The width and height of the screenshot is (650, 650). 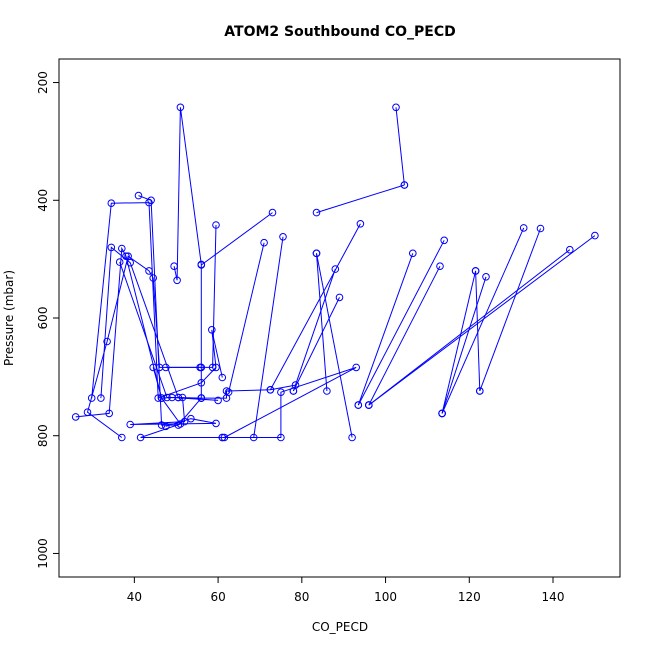 What do you see at coordinates (340, 627) in the screenshot?
I see `x-axis-label: CO_PECD` at bounding box center [340, 627].